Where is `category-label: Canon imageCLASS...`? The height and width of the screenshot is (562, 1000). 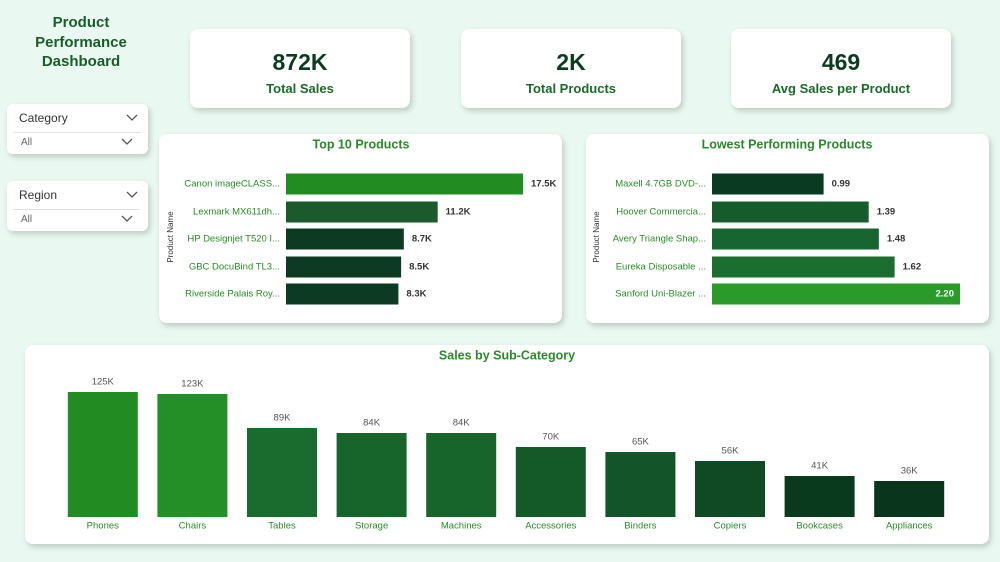 category-label: Canon imageCLASS... is located at coordinates (232, 184).